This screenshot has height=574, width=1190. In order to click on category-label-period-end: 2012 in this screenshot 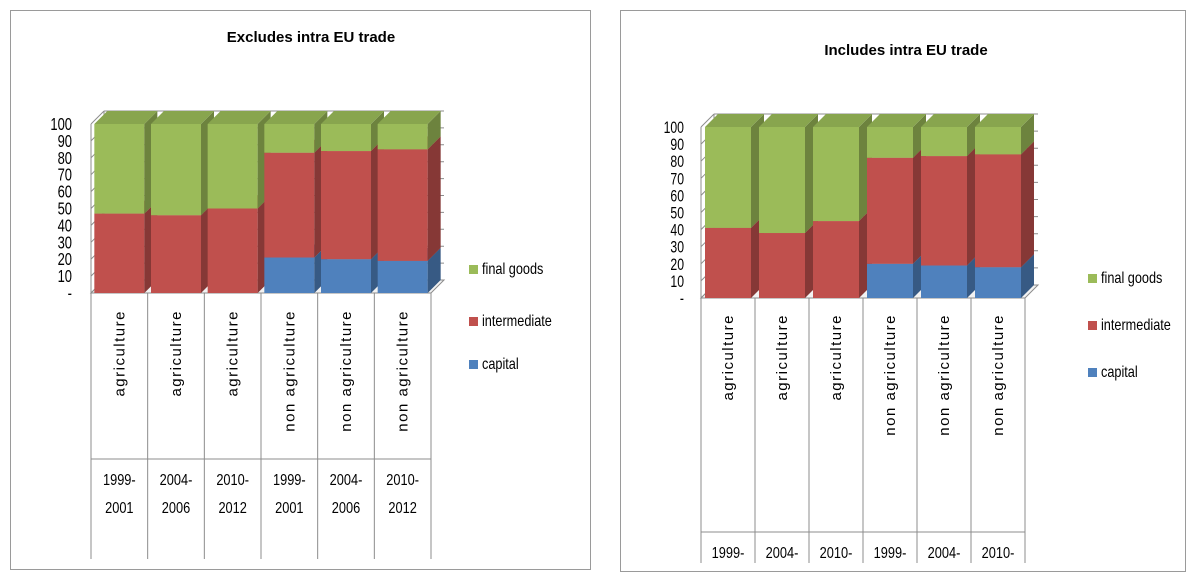, I will do `click(232, 509)`.